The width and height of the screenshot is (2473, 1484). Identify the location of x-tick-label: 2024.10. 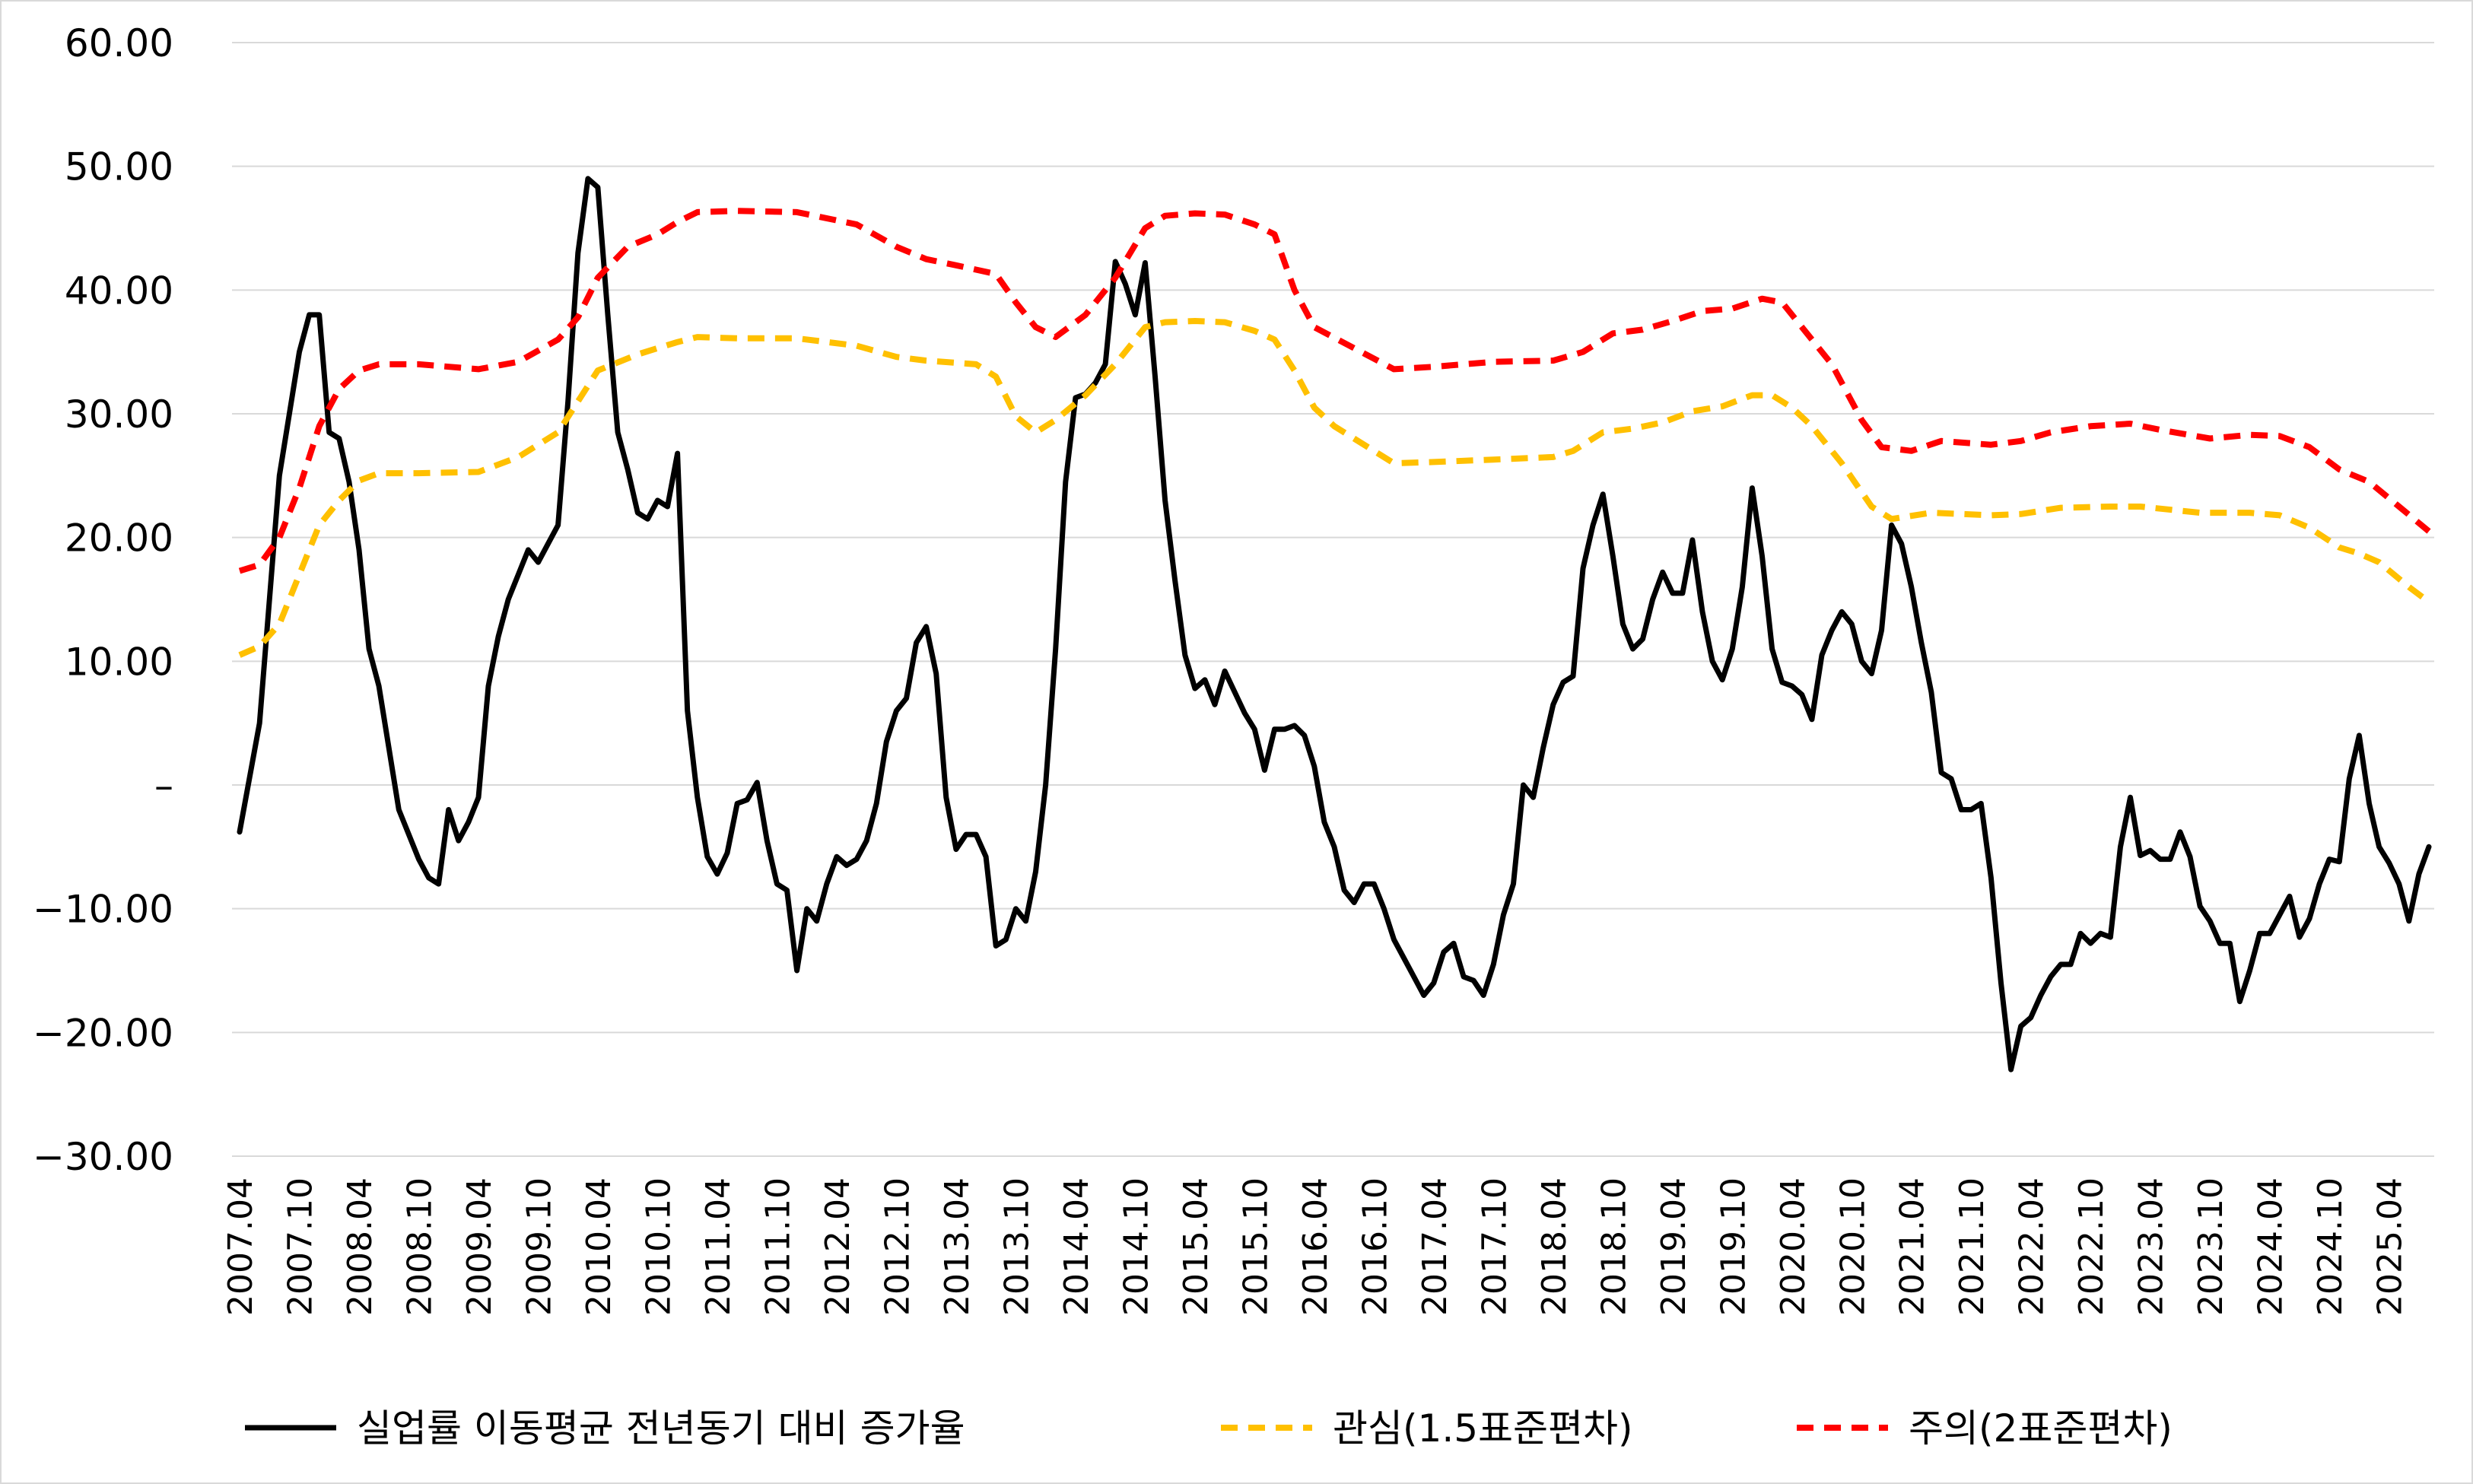
(2330, 1246).